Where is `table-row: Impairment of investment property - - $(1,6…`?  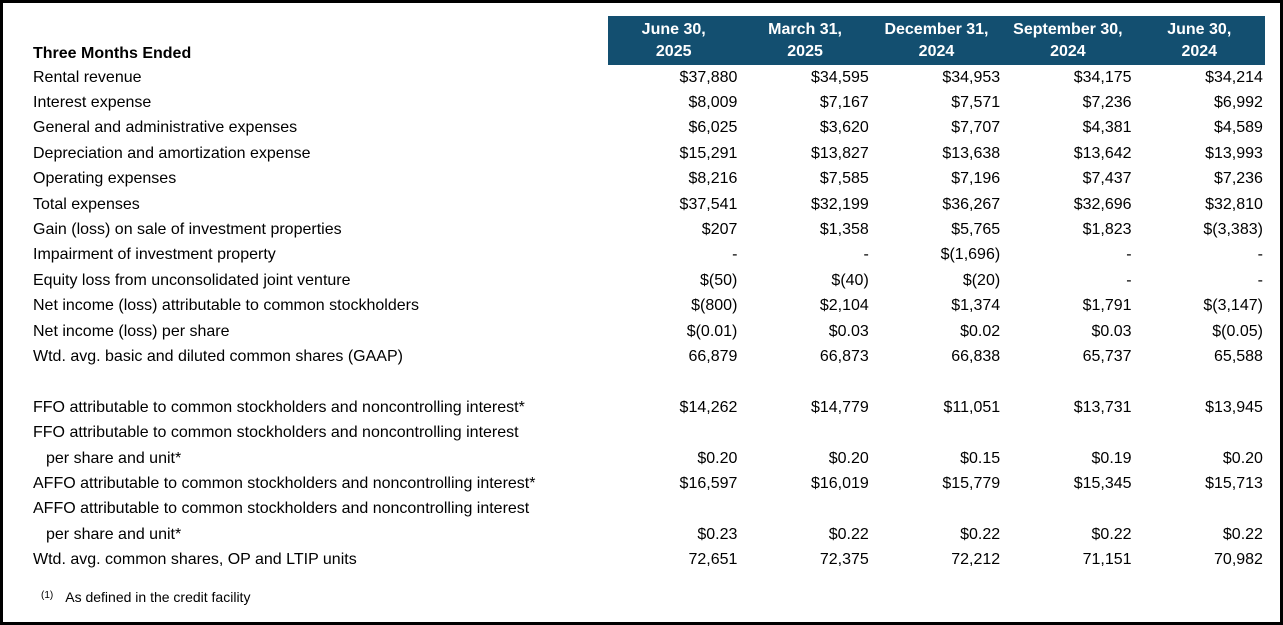 table-row: Impairment of investment property - - $(1,6… is located at coordinates (641, 255).